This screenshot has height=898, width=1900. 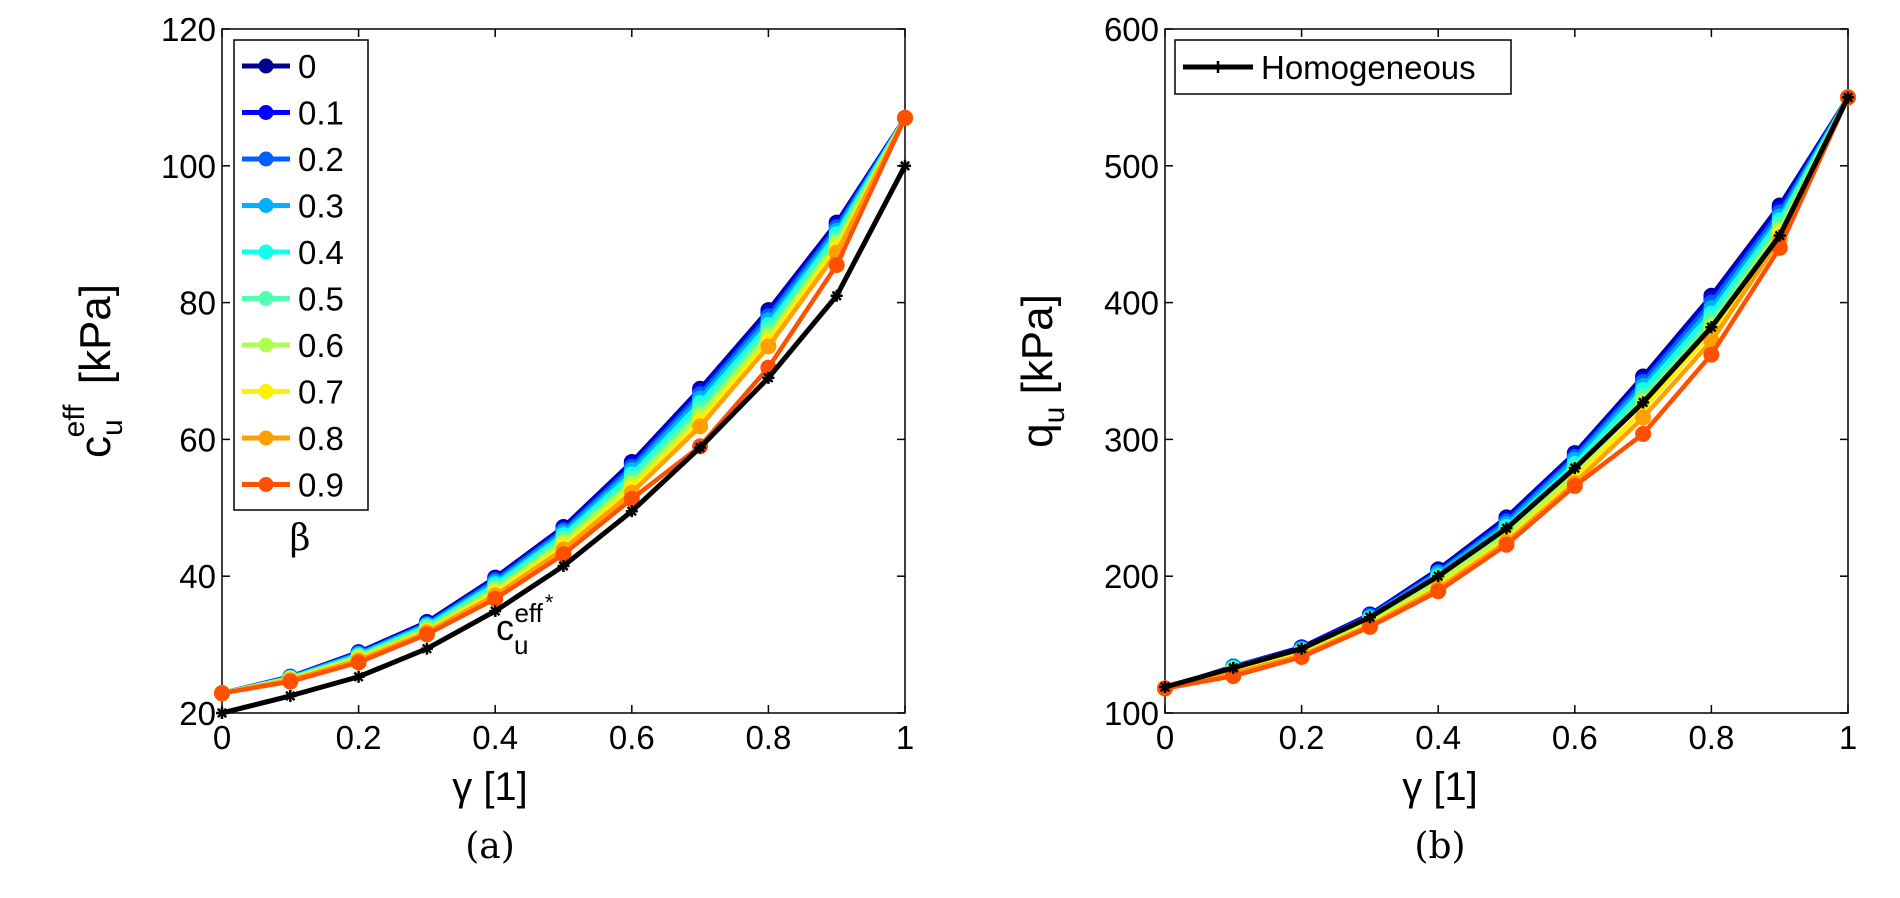 I want to click on y-tick-label: 200, so click(x=1131, y=576).